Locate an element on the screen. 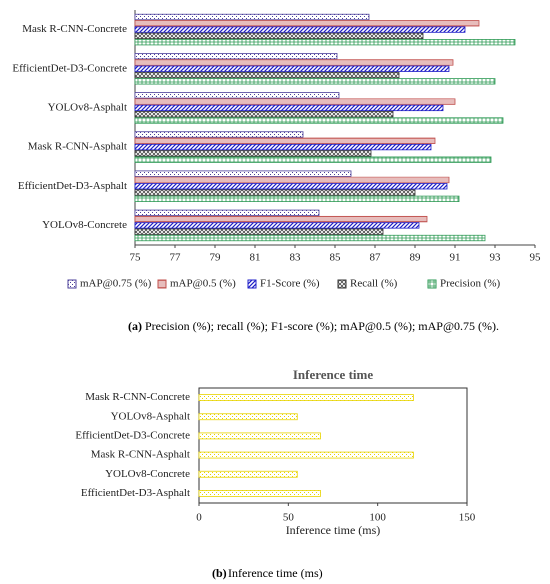 The image size is (550, 584). chart-title: Inference time is located at coordinates (333, 374).